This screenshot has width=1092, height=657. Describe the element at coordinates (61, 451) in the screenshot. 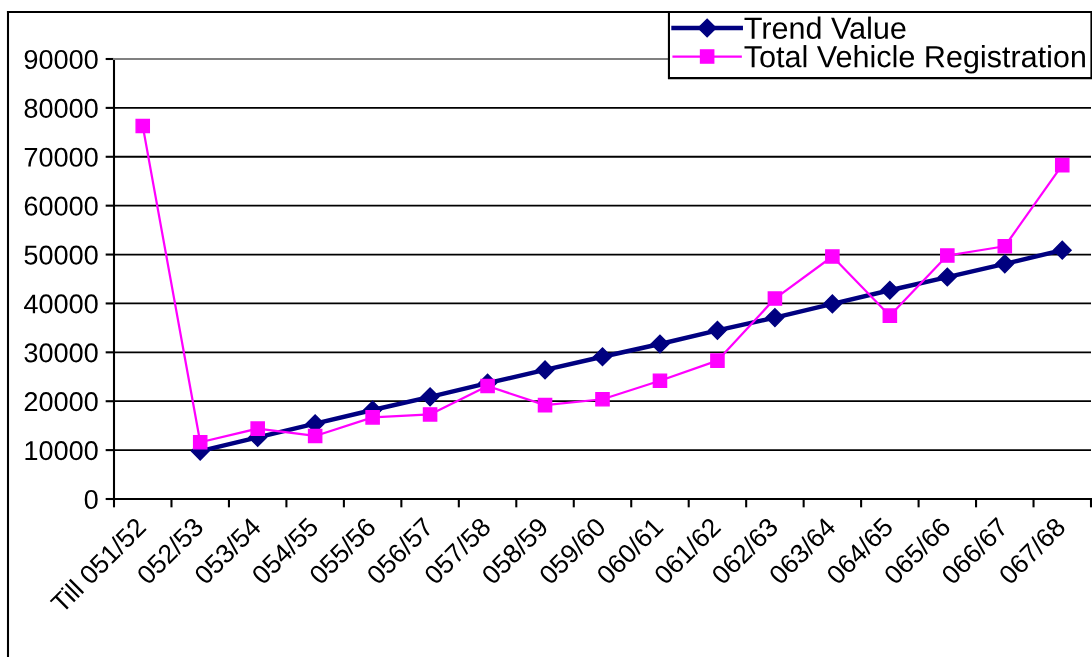

I see `y-tick-label: 10000` at that location.